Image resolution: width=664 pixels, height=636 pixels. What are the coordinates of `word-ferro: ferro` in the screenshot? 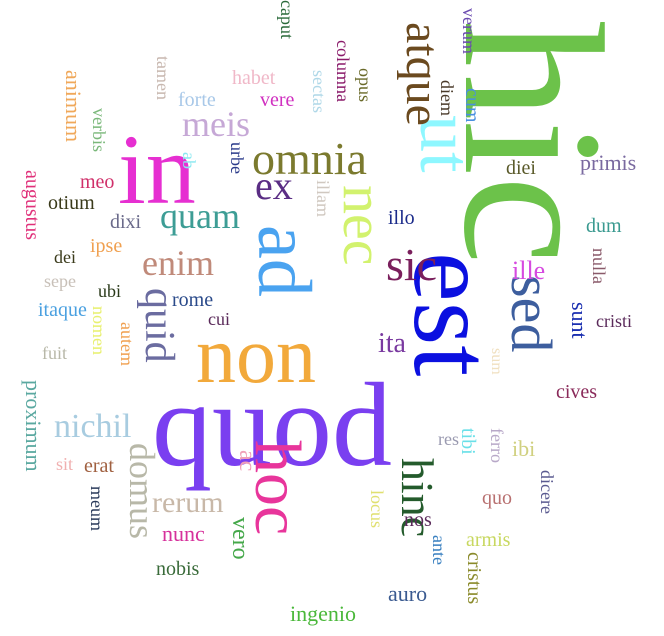 It's located at (497, 445).